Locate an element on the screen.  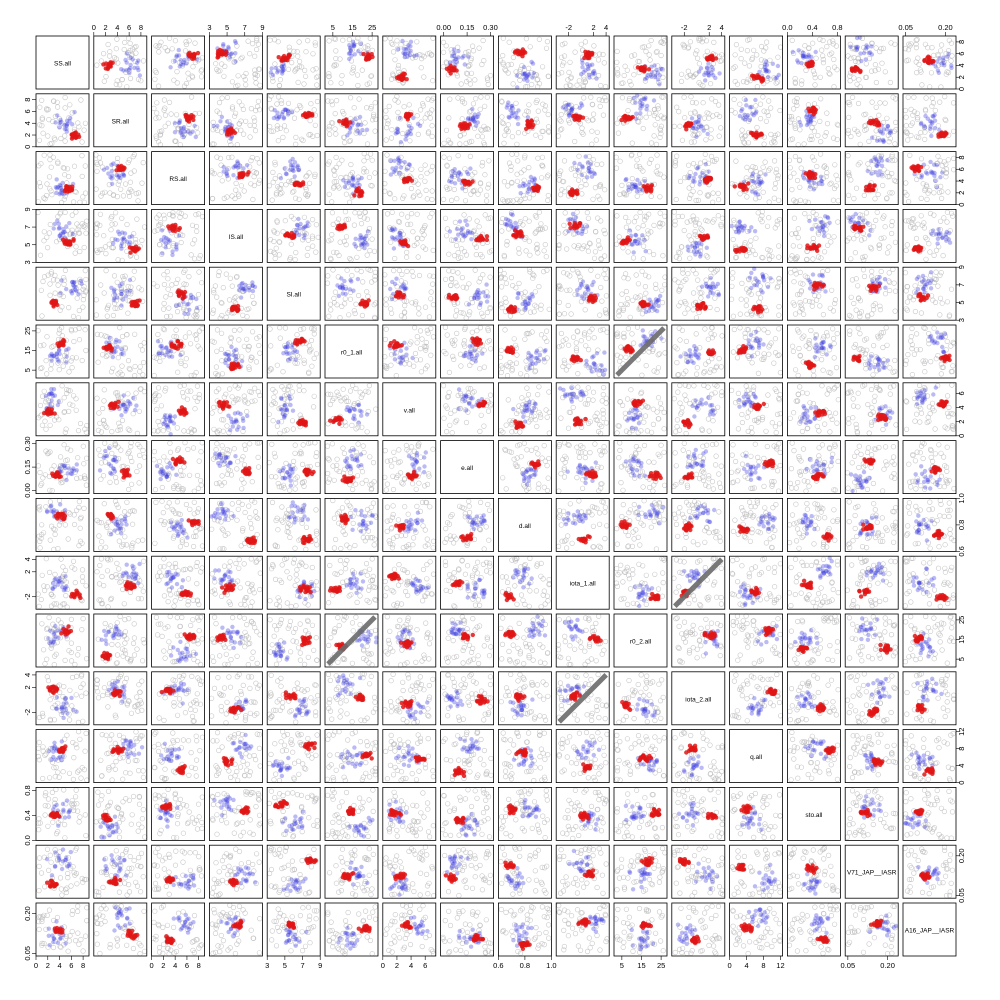
variable-label: IS.all is located at coordinates (236, 237).